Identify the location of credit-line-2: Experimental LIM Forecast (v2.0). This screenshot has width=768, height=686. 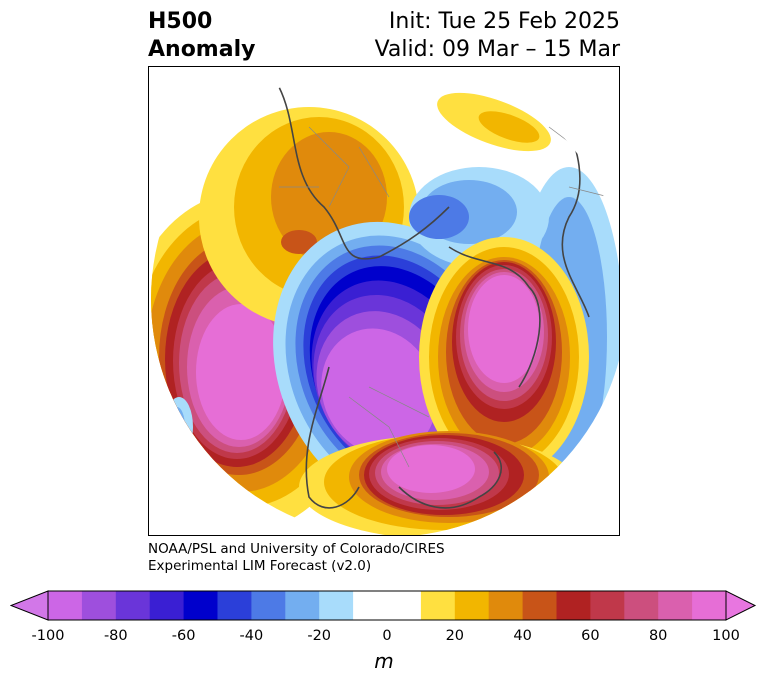
(260, 566).